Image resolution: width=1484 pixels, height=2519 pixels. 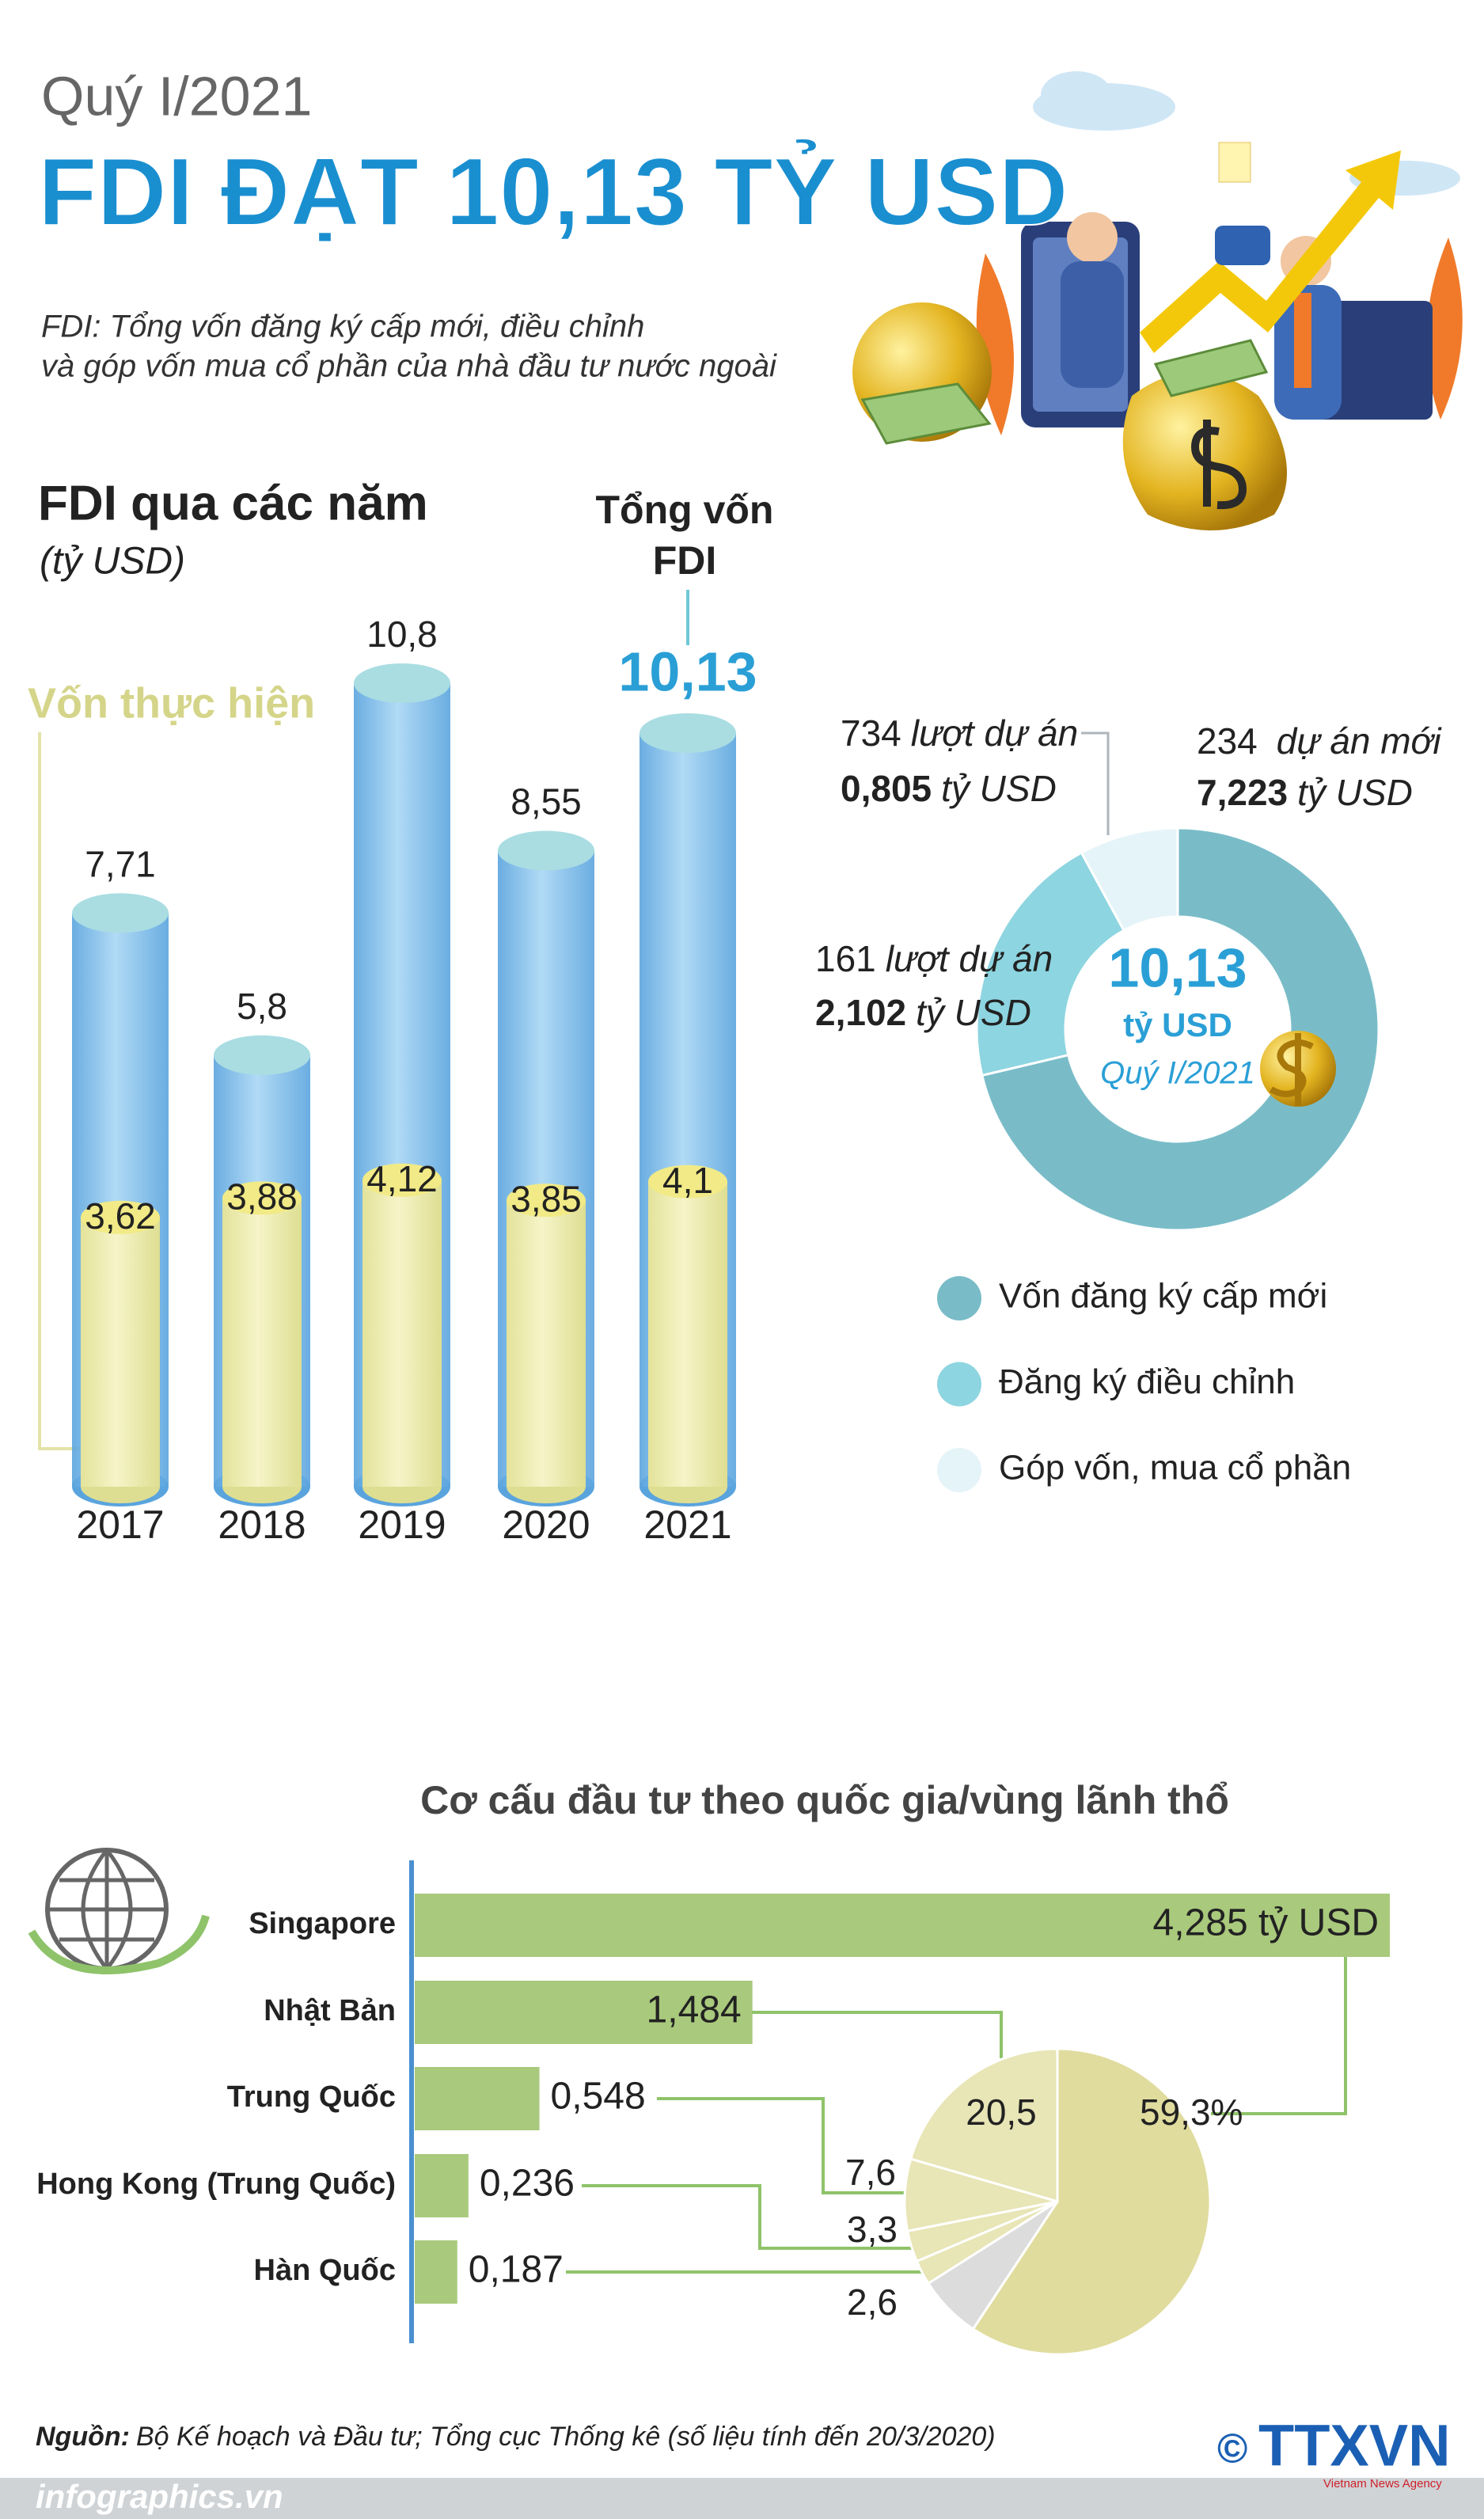 What do you see at coordinates (120, 1525) in the screenshot?
I see `x-tick-label: 2017` at bounding box center [120, 1525].